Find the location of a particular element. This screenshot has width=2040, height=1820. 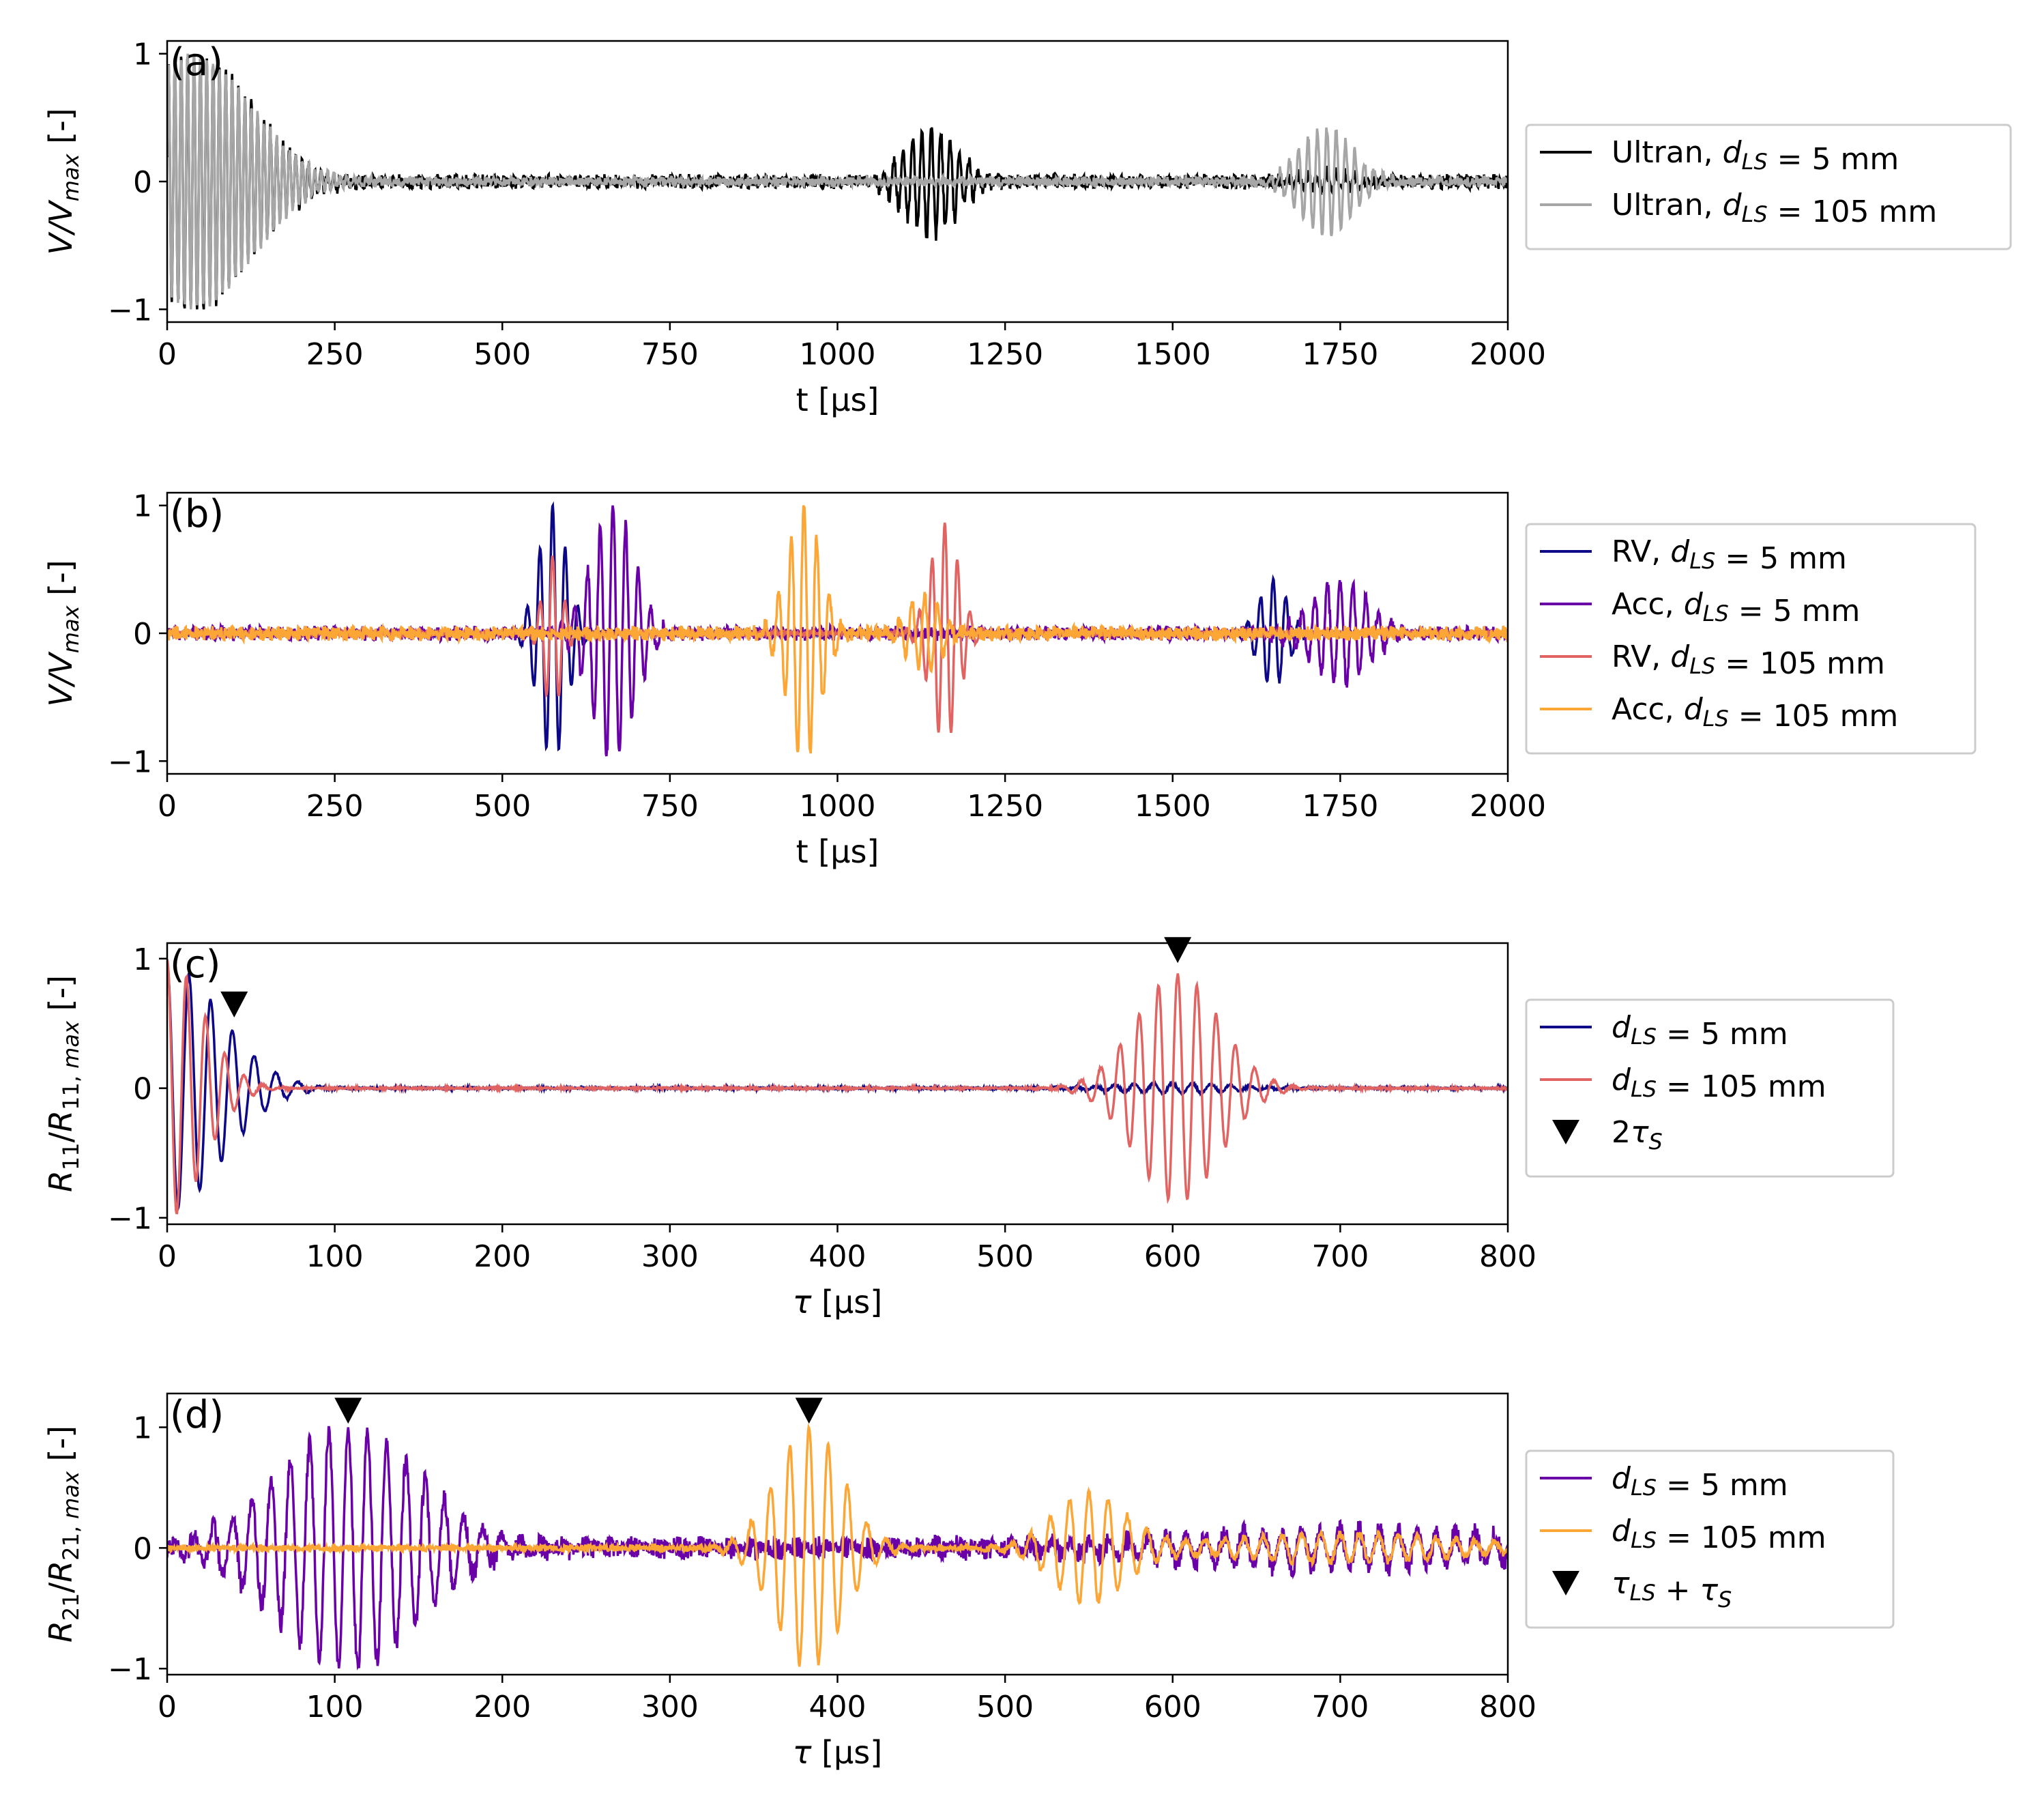

legend-label: Acc, dLS = 5 mm is located at coordinates (1736, 608).